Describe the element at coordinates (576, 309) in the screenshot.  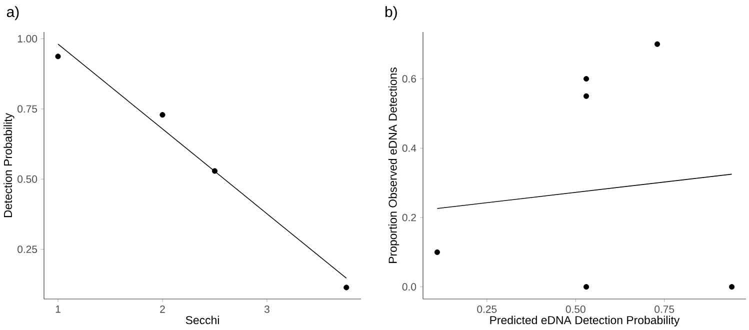
I see `x-tick-label: 0.50` at that location.